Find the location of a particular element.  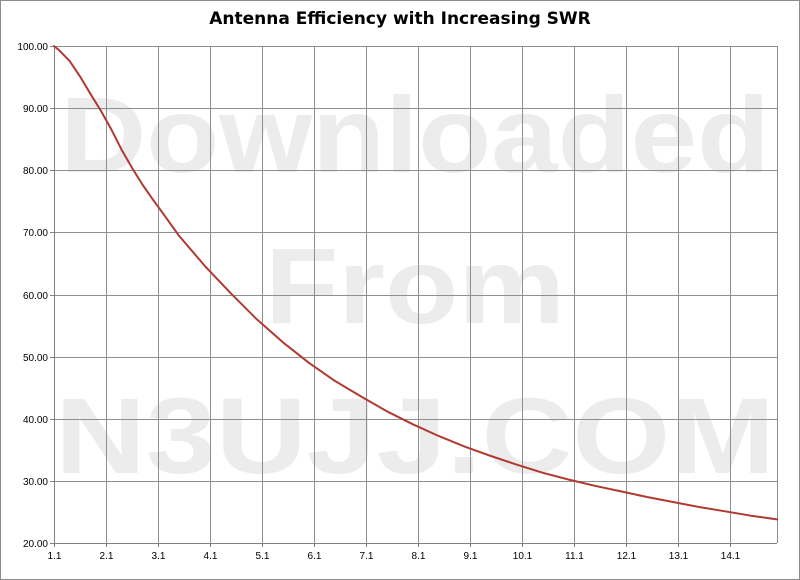

chart-title: Antenna Efficiency with Increasing SWR is located at coordinates (400, 19).